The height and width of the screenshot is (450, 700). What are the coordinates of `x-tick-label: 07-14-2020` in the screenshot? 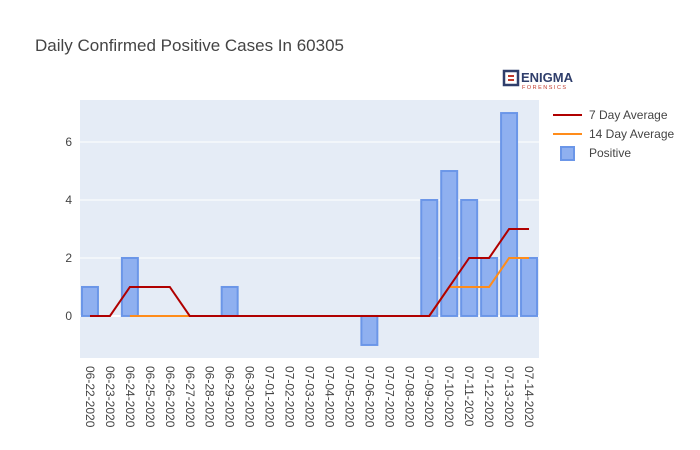 It's located at (529, 397).